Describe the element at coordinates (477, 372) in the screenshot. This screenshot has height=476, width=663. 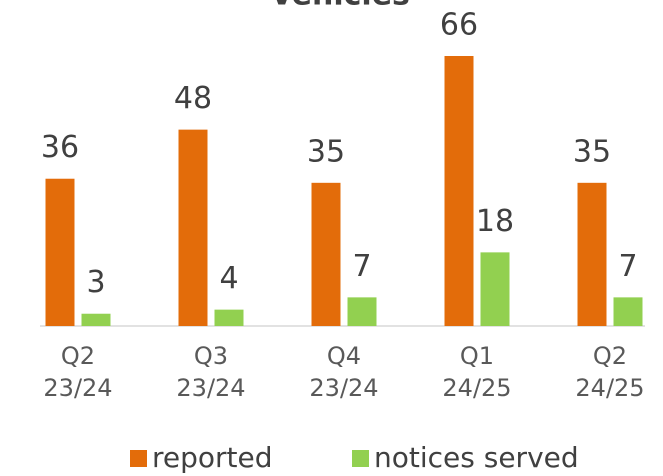
I see `x-tick-label: Q1 24/25` at that location.